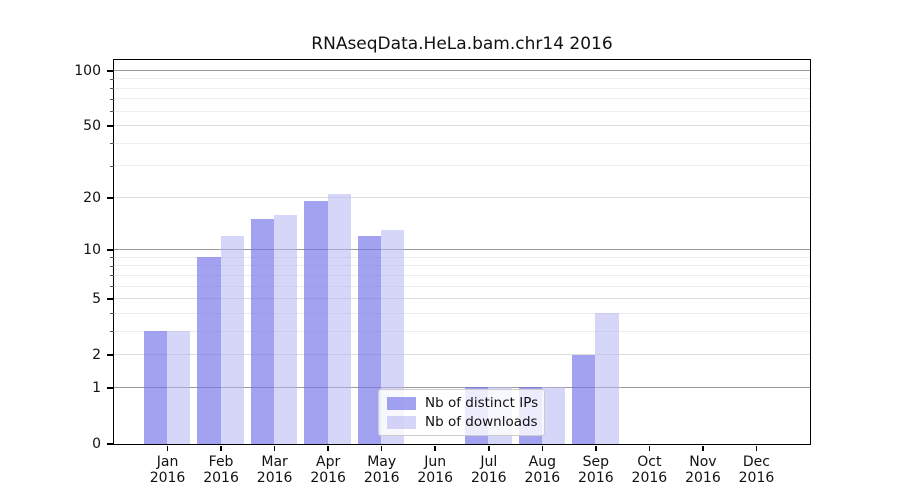 The height and width of the screenshot is (500, 900). I want to click on y-axis-tick-label: 100, so click(87, 70).